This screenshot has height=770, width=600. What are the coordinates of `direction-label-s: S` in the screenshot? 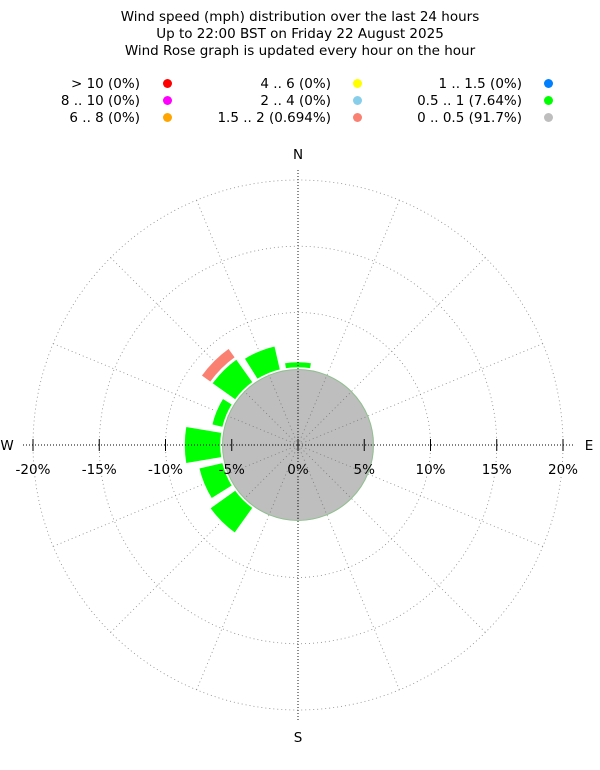 It's located at (298, 738).